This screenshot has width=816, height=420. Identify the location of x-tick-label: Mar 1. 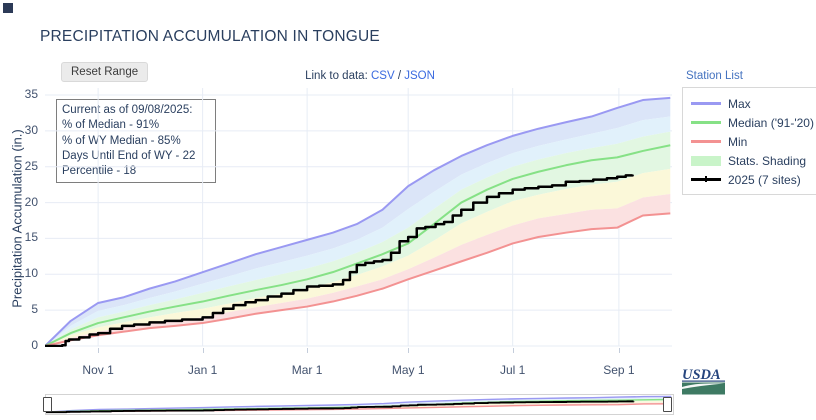
(307, 370).